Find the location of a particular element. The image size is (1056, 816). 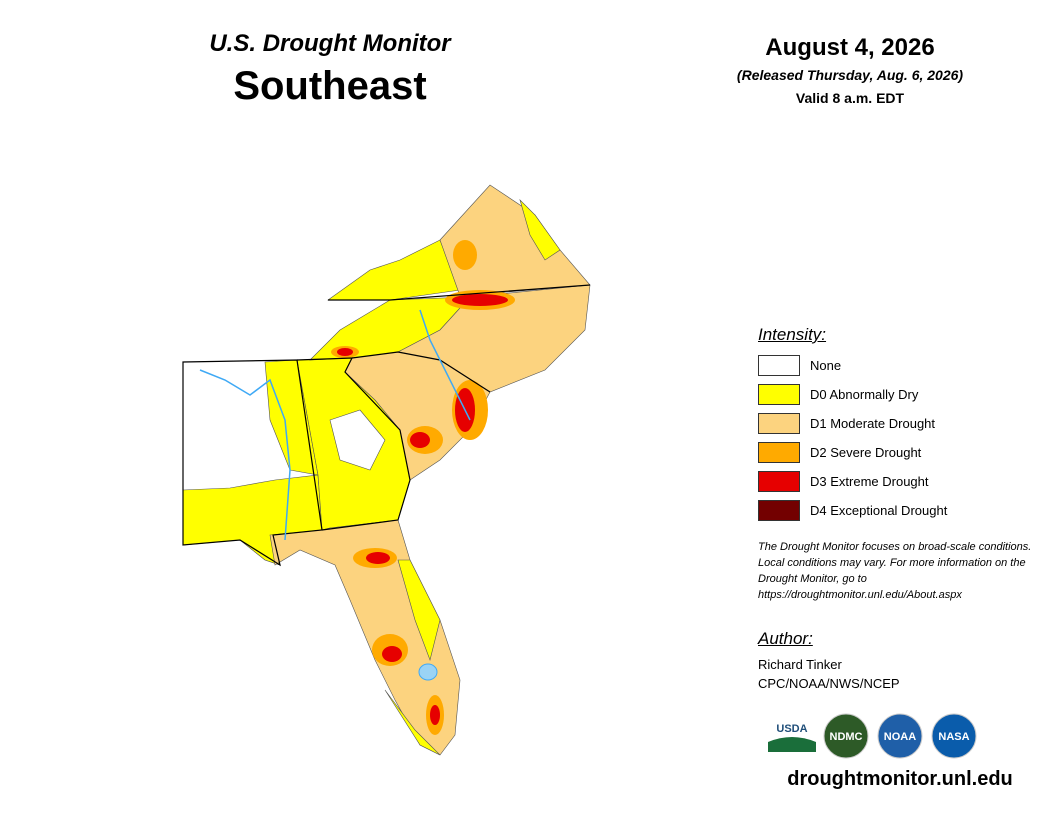

lake is located at coordinates (428, 672).